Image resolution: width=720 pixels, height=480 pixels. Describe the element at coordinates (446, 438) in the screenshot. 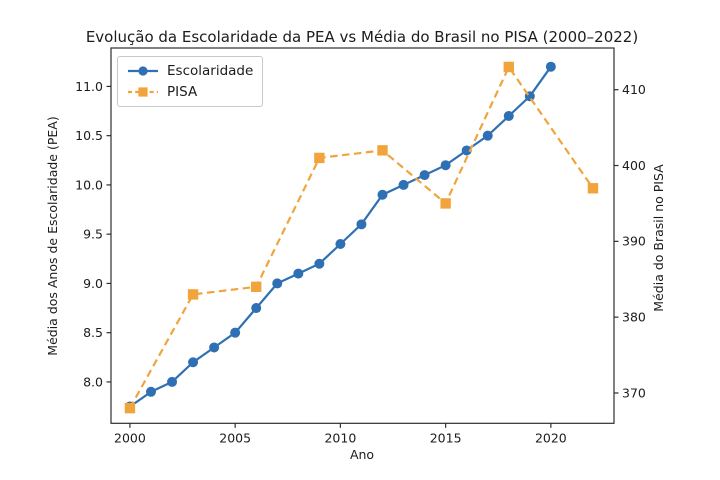

I see `x-tick-label: 2015` at that location.